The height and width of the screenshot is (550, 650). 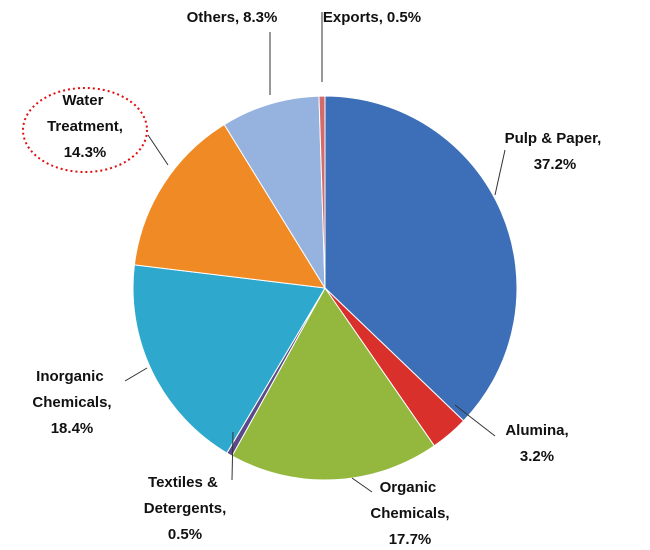 I want to click on category-label: Exports,, so click(x=353, y=17).